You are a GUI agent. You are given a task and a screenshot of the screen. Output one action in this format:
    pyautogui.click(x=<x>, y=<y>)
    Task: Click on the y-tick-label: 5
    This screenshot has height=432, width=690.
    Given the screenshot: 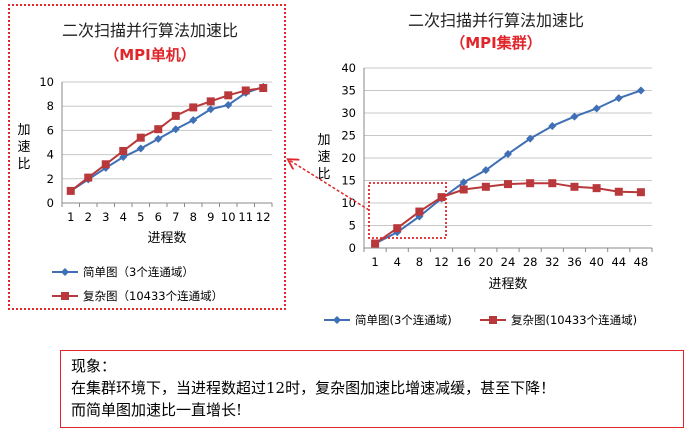 What is the action you would take?
    pyautogui.click(x=352, y=226)
    